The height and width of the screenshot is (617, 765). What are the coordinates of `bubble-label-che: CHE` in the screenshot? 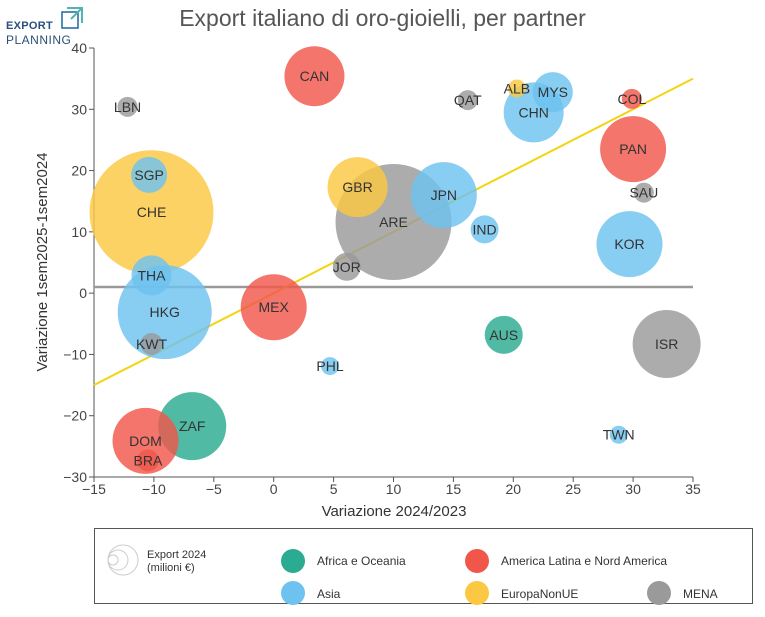 It's located at (152, 212).